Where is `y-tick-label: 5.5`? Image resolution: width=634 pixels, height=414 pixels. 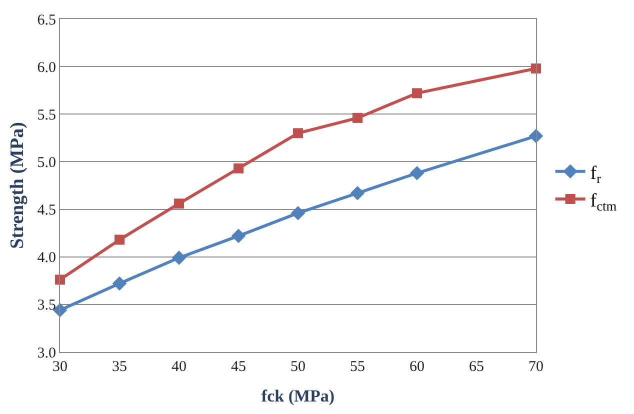
y-tick-label: 5.5 is located at coordinates (46, 115).